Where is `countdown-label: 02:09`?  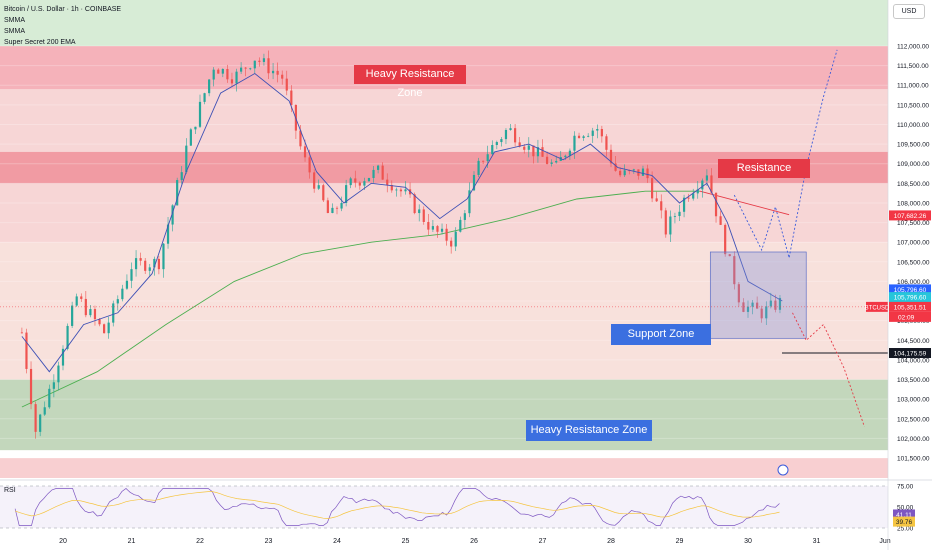 countdown-label: 02:09 is located at coordinates (906, 317).